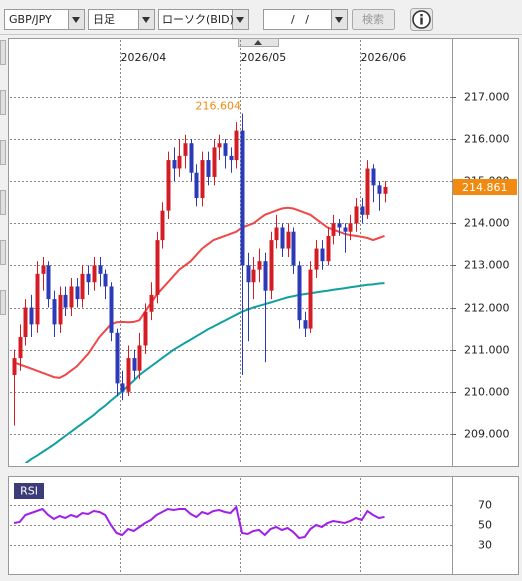 The image size is (522, 581). Describe the element at coordinates (121, 19) in the screenshot. I see `period-select: 日足` at that location.